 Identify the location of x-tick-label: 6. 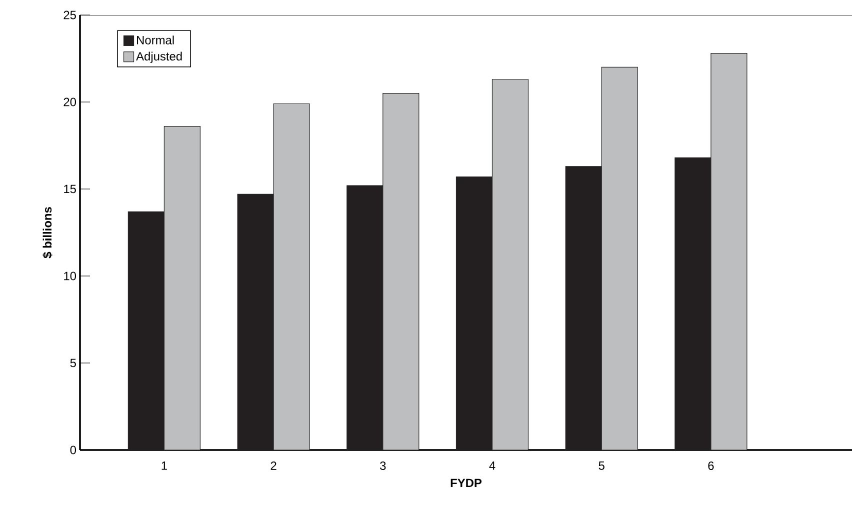
(711, 466).